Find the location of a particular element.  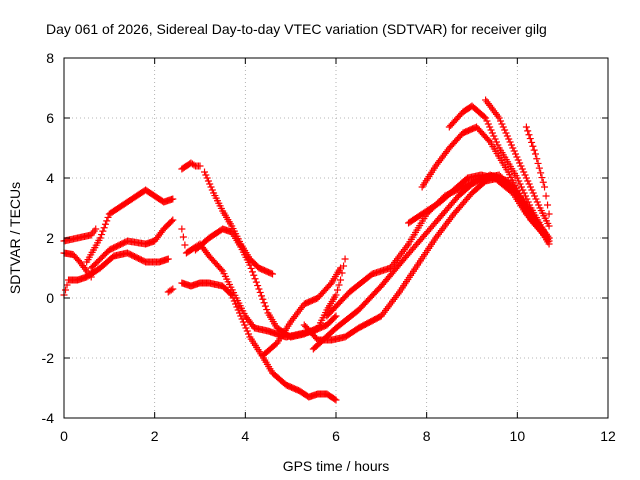

x-tick-label: 0 is located at coordinates (64, 436).